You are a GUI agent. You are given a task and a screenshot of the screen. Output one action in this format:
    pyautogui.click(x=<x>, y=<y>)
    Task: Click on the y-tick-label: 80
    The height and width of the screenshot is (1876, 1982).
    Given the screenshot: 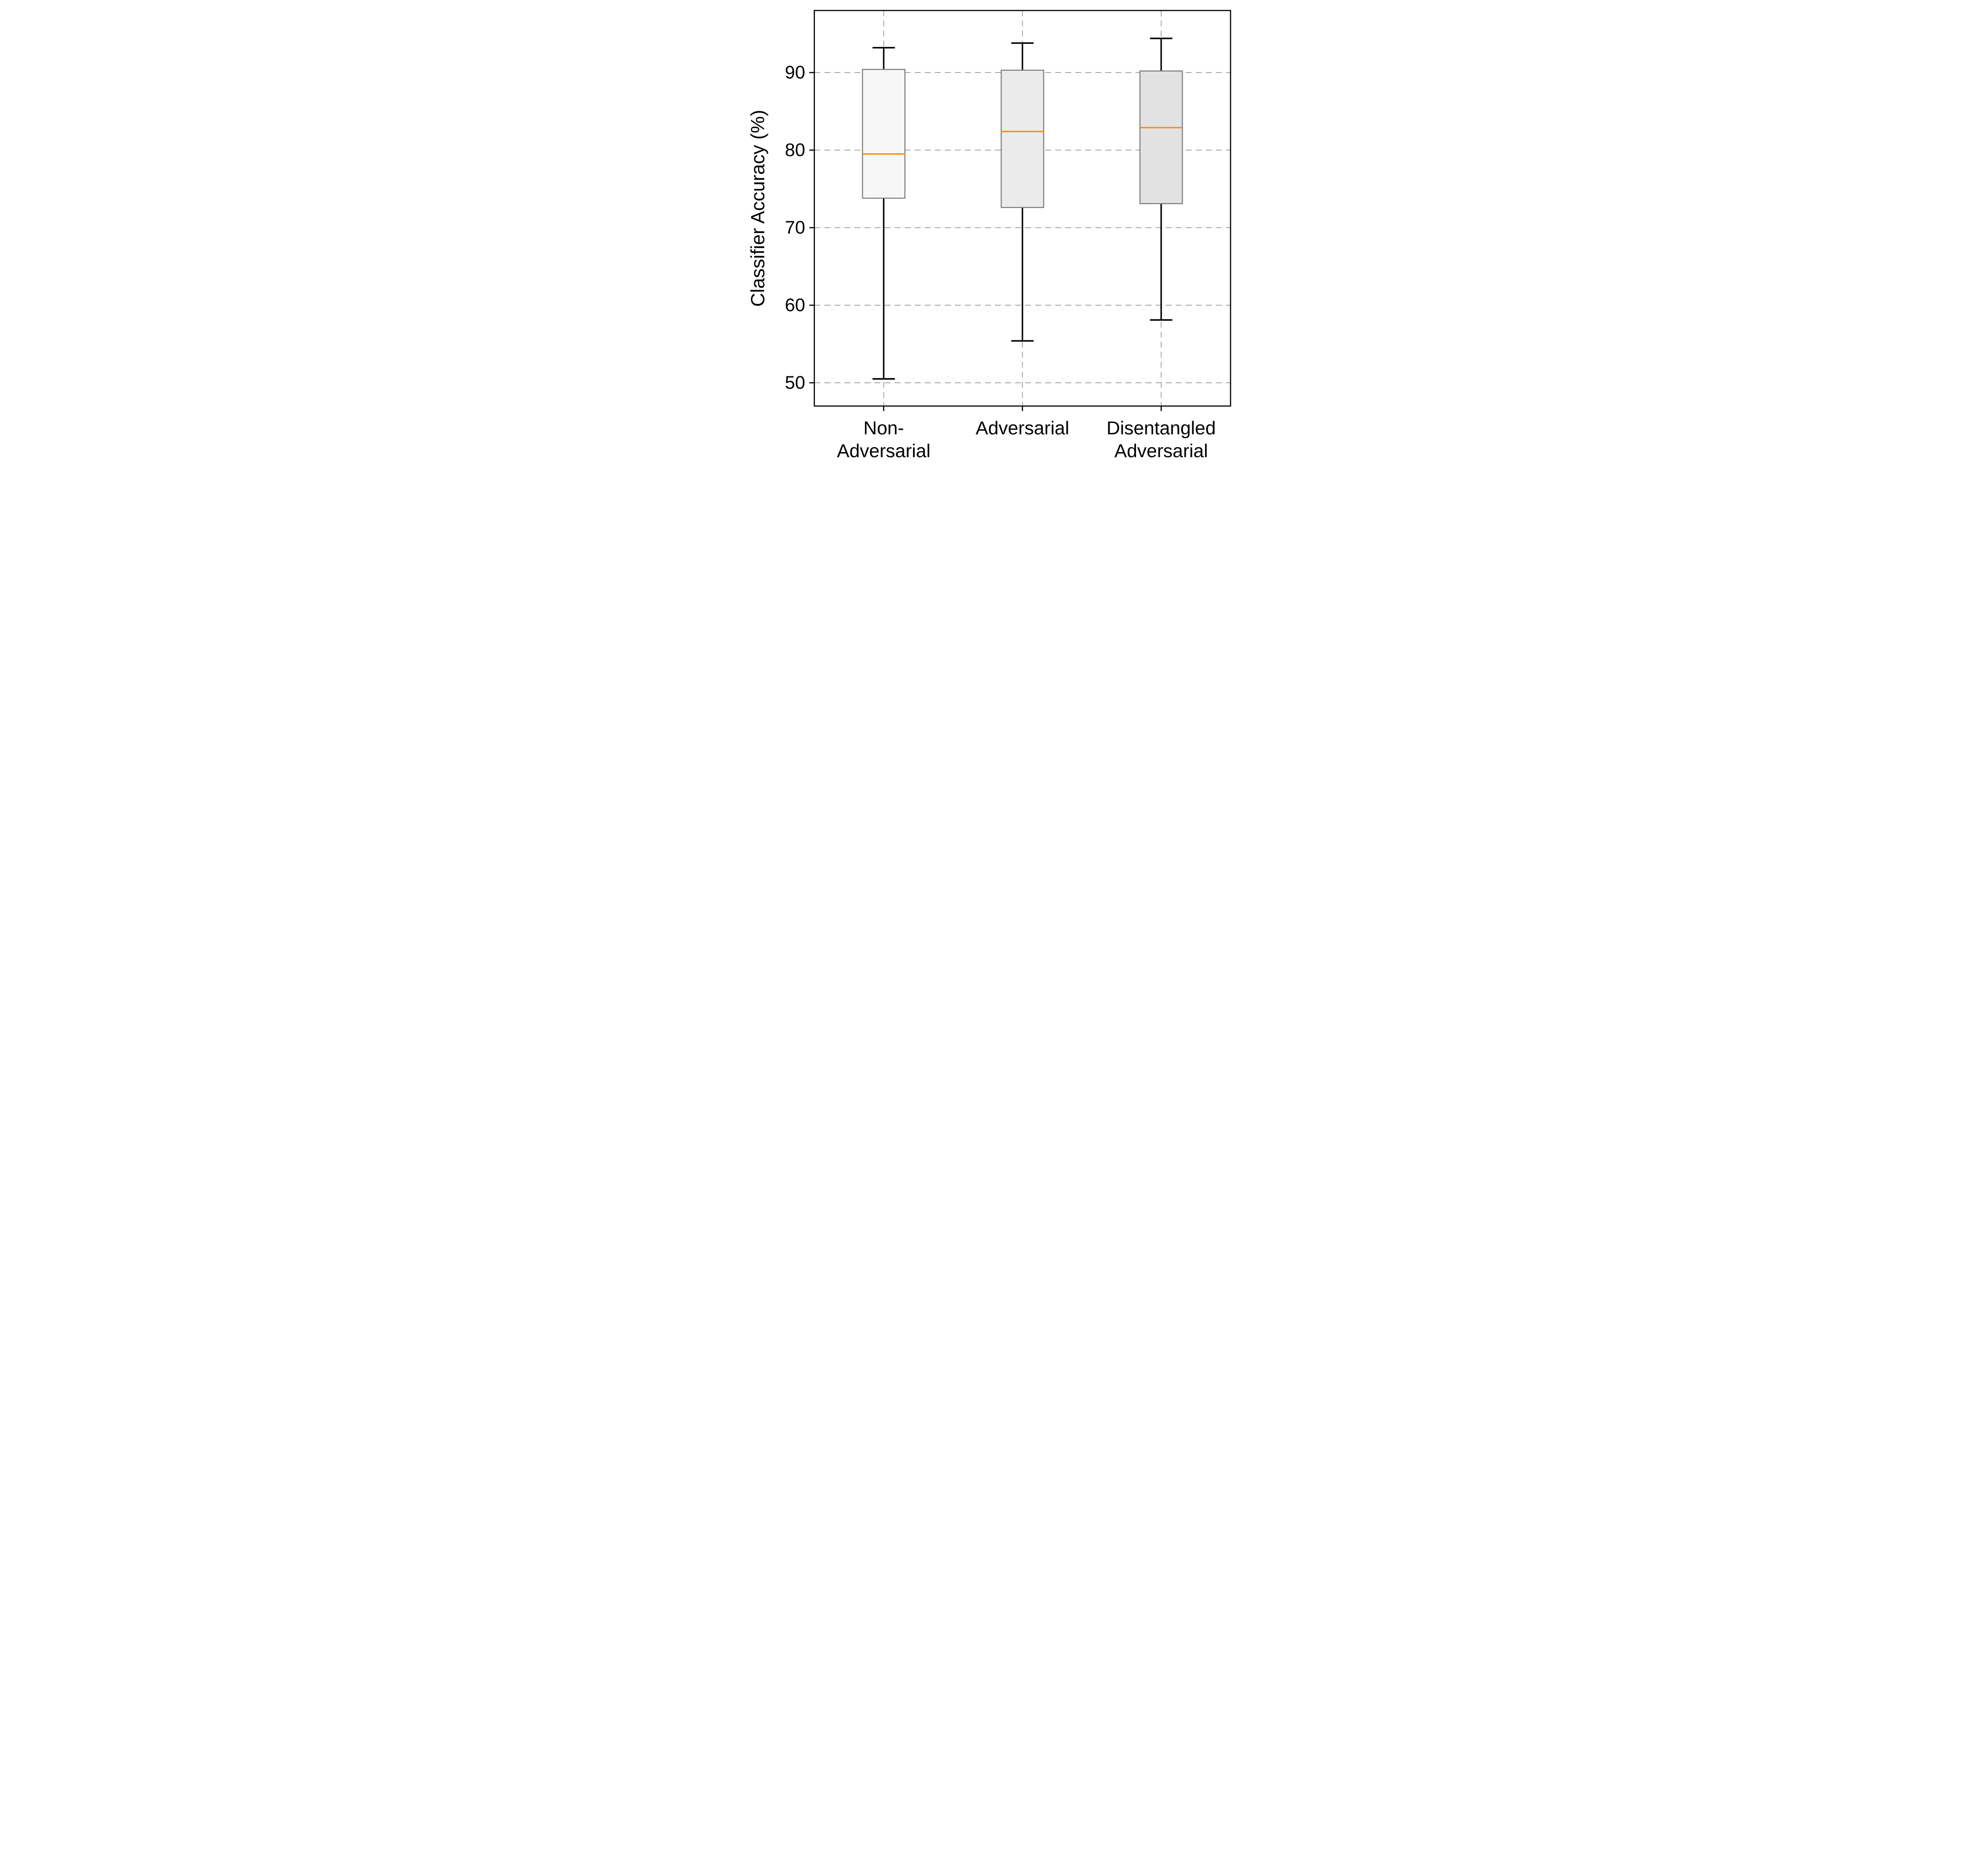 What is the action you would take?
    pyautogui.click(x=795, y=150)
    